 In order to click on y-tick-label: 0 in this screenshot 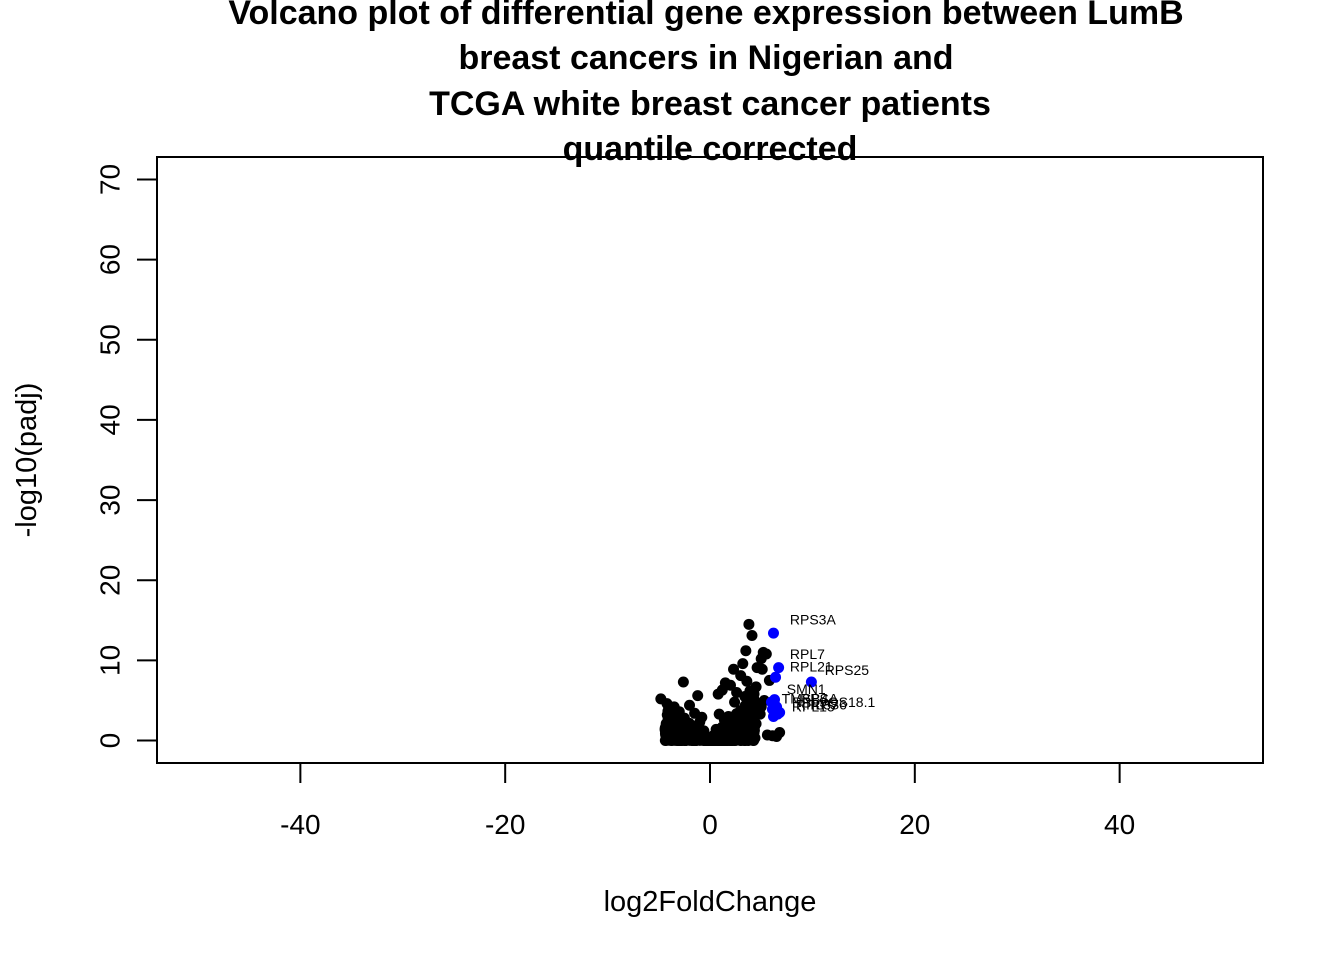, I will do `click(110, 741)`.